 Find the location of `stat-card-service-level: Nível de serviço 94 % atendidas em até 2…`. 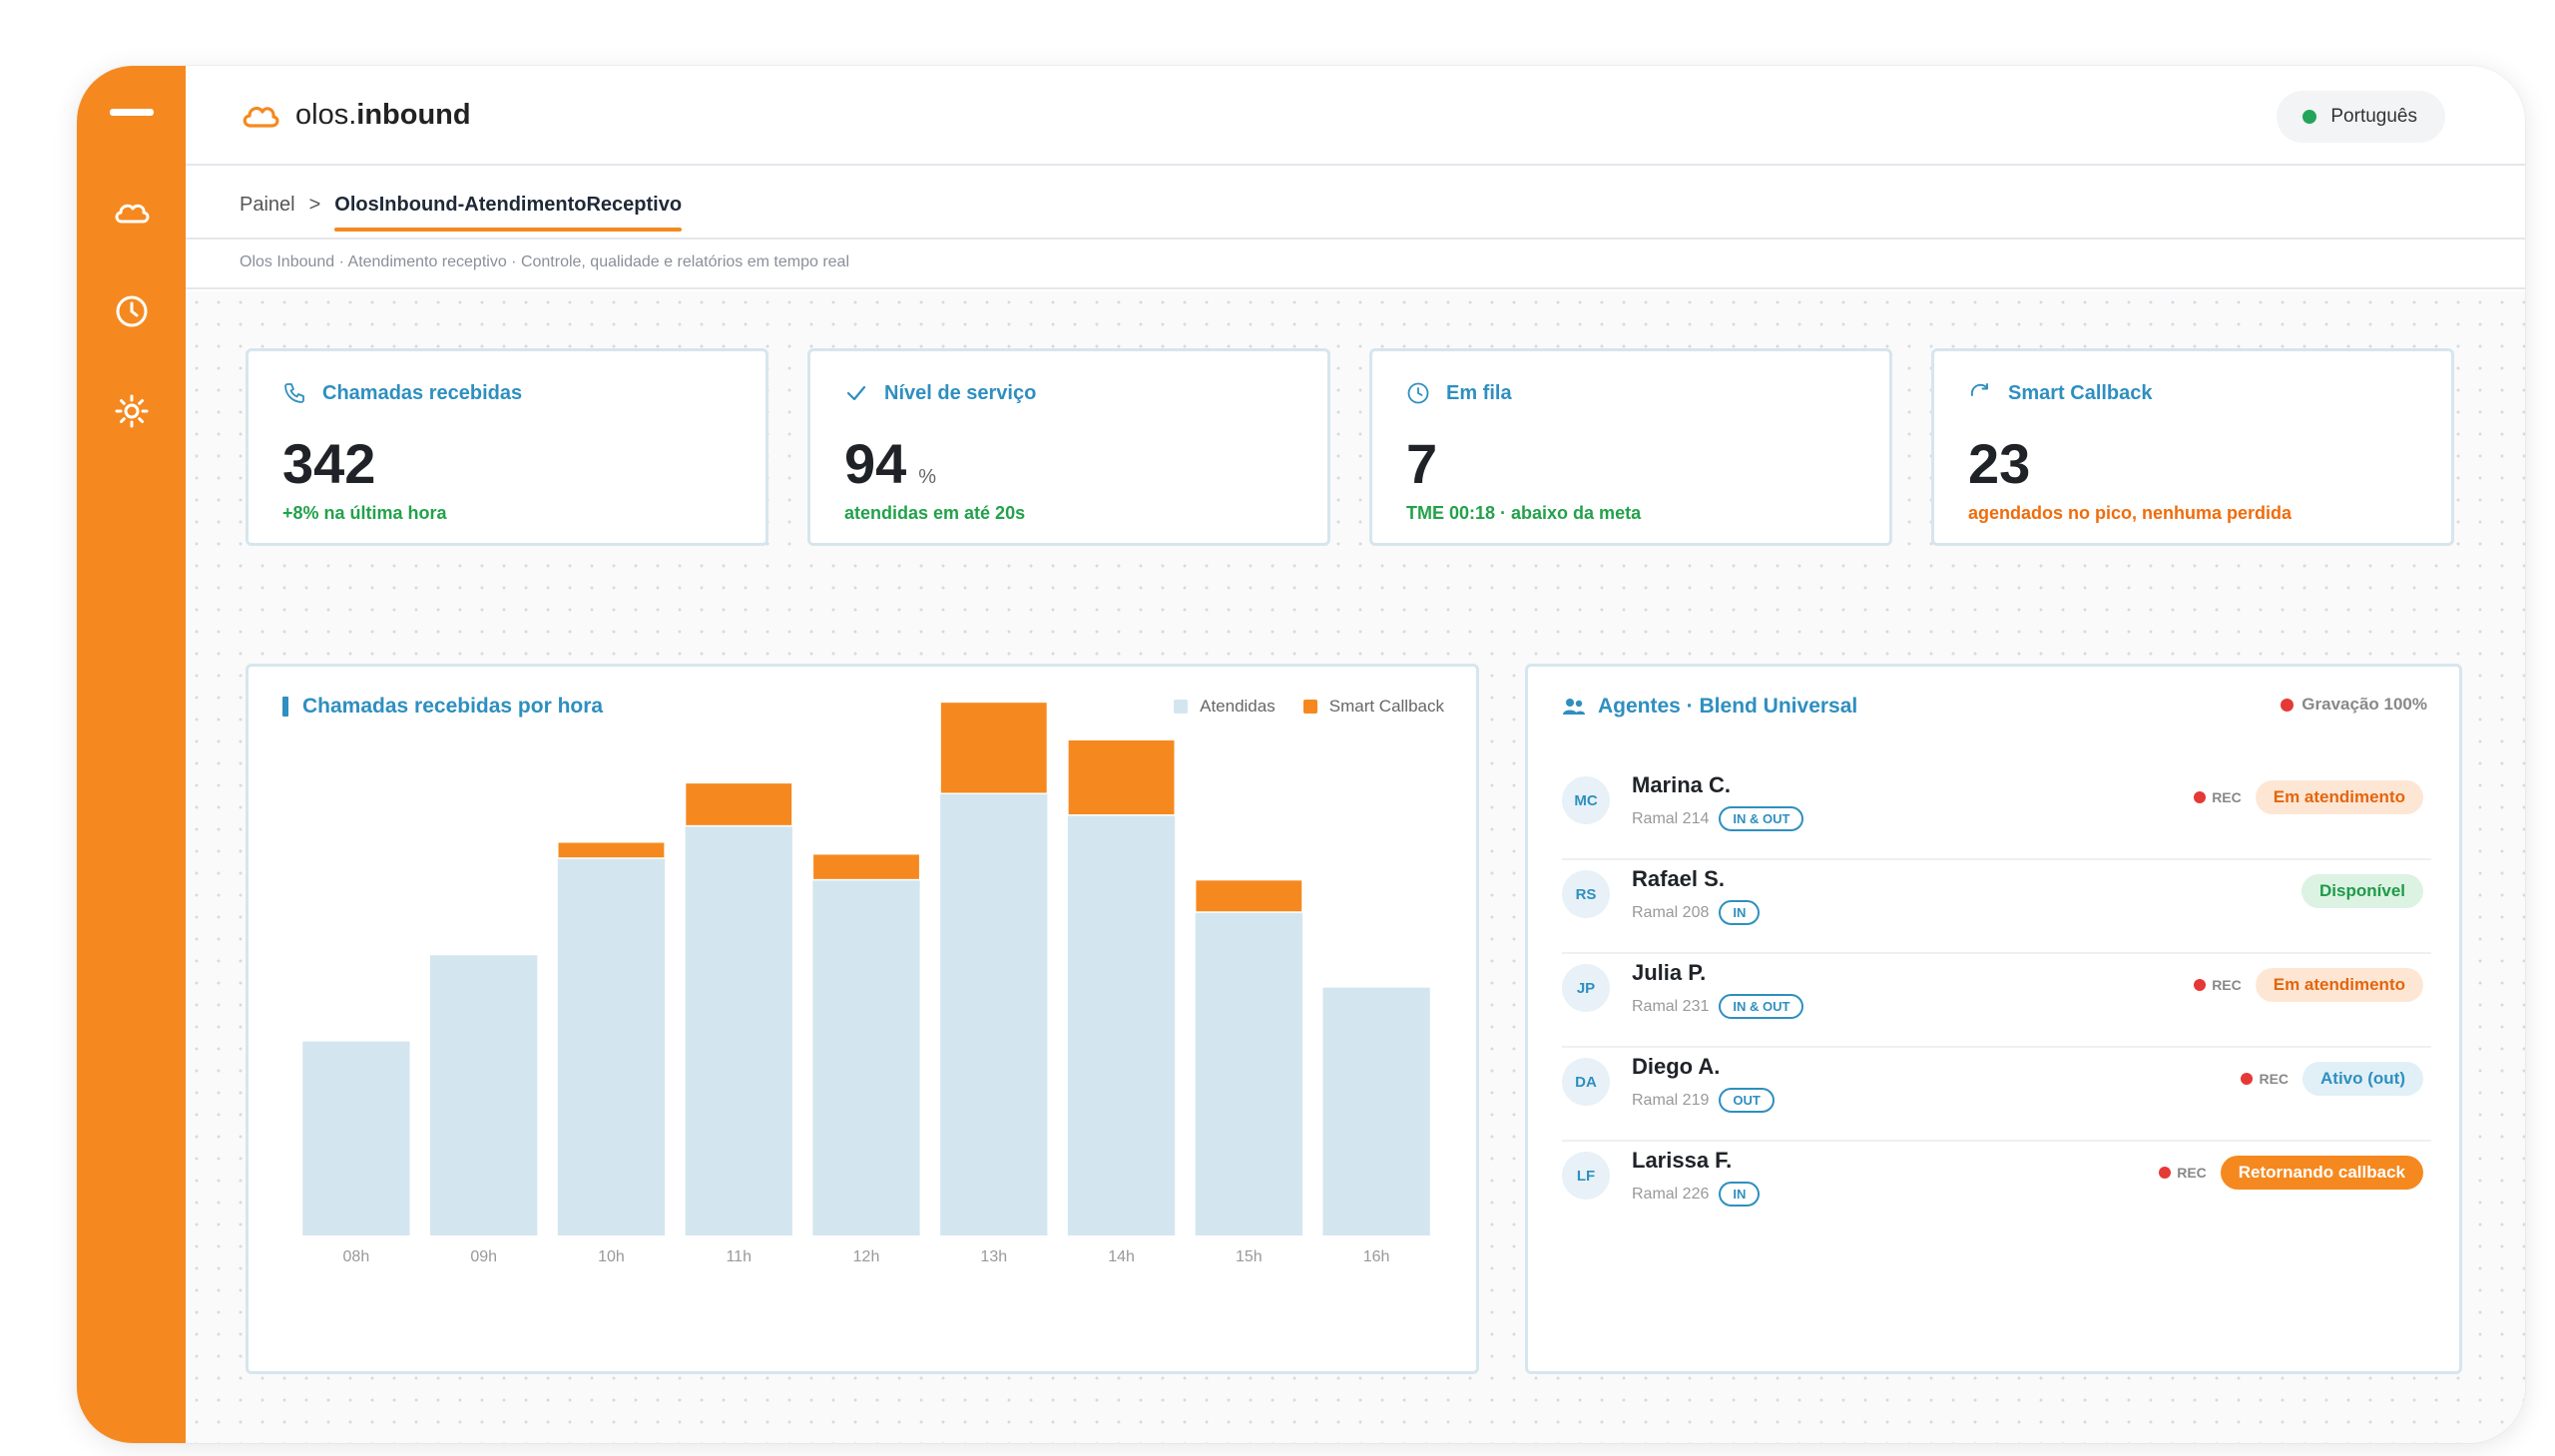

stat-card-service-level: Nível de serviço 94 % atendidas em até 2… is located at coordinates (1068, 447).